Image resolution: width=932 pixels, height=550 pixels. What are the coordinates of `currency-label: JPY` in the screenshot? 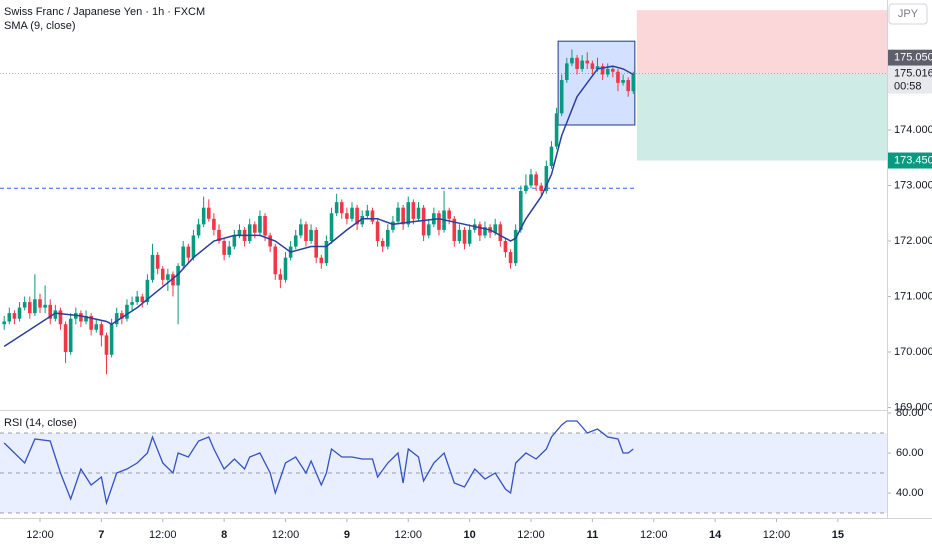 It's located at (908, 14).